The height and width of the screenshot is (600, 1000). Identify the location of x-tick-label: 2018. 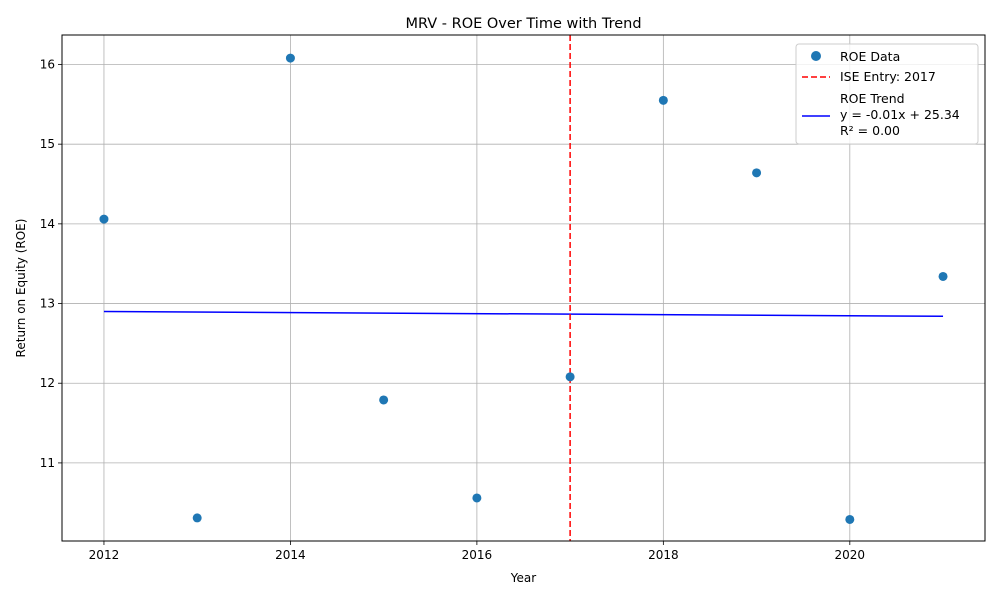
(663, 555).